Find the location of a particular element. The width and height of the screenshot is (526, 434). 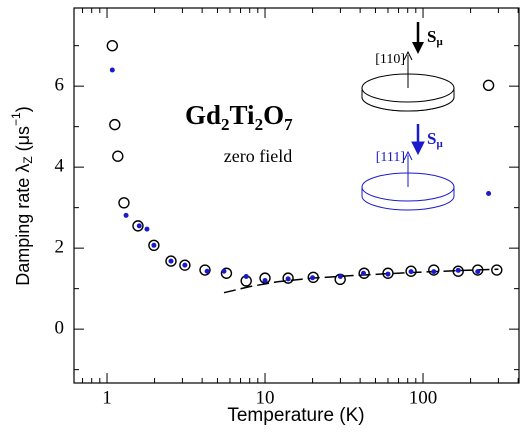

fit-line is located at coordinates (361, 281).